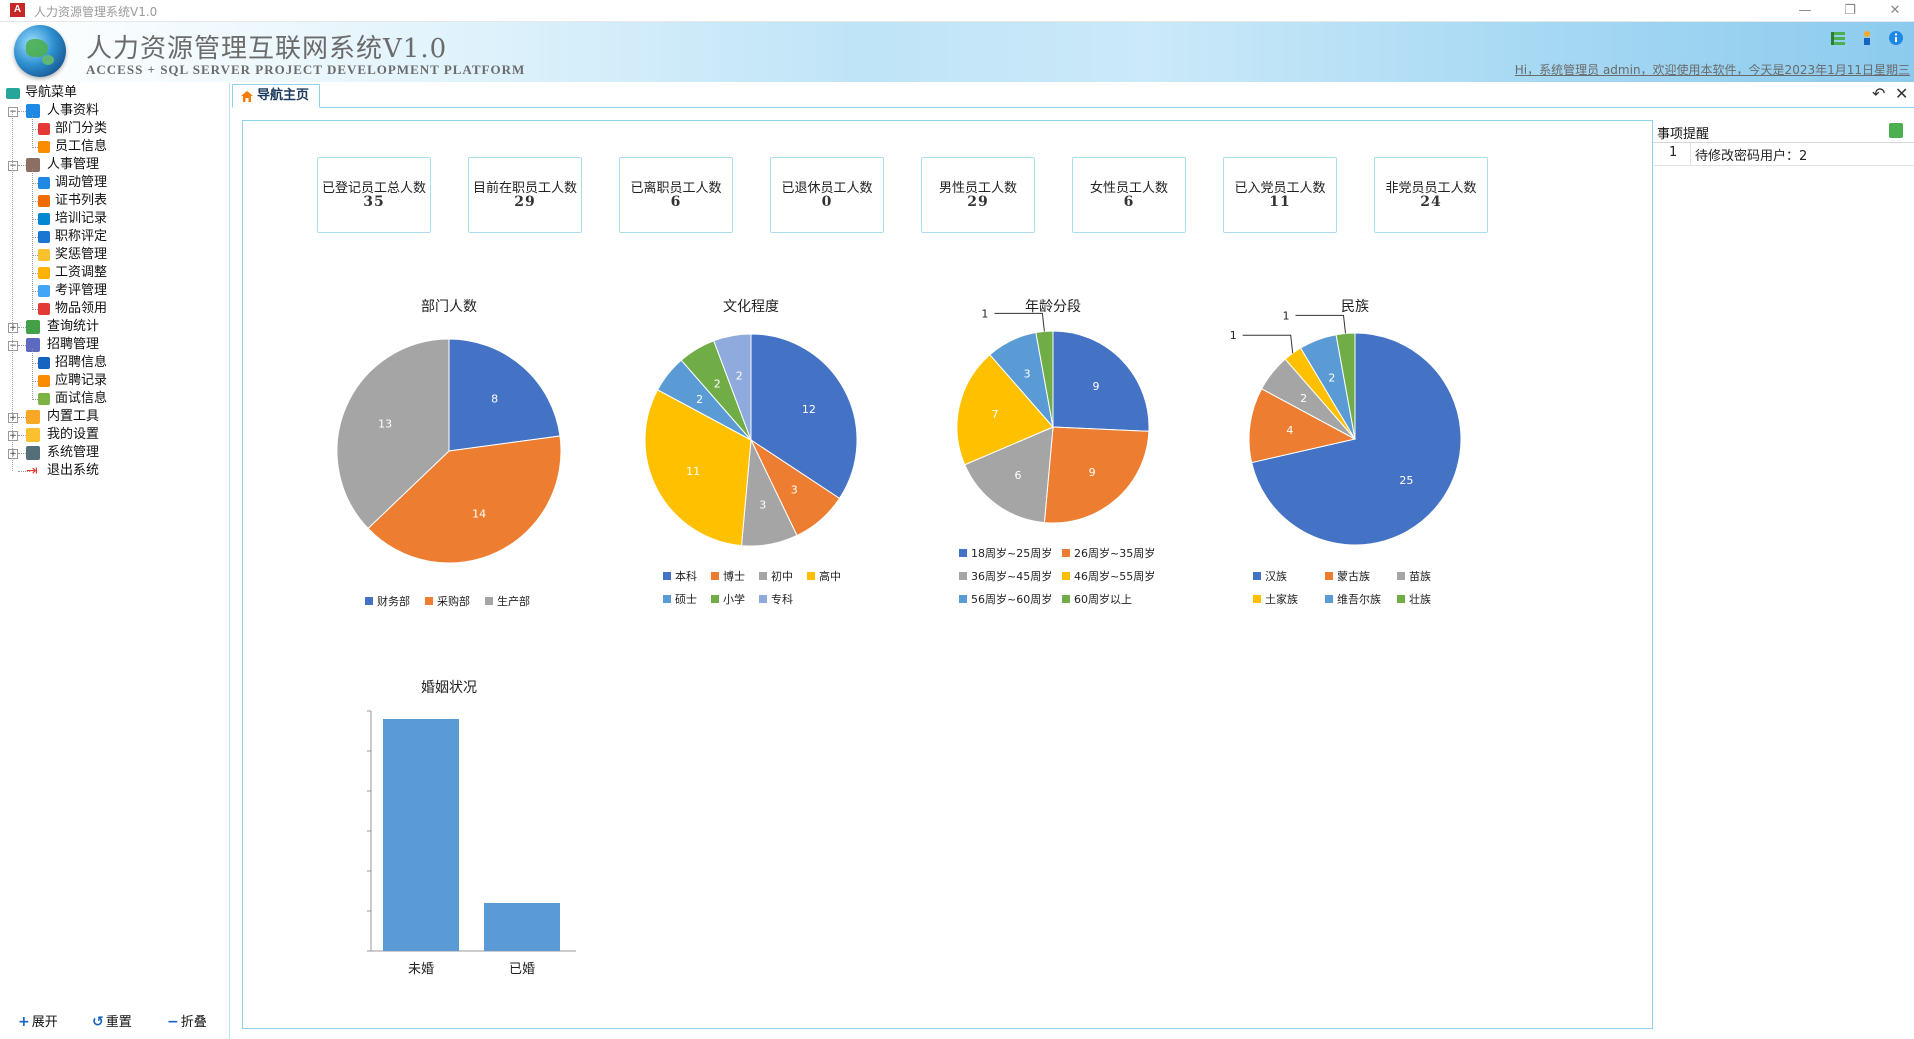 The height and width of the screenshot is (1039, 1914). I want to click on sidebar-group-0: − 人事资料, so click(115, 111).